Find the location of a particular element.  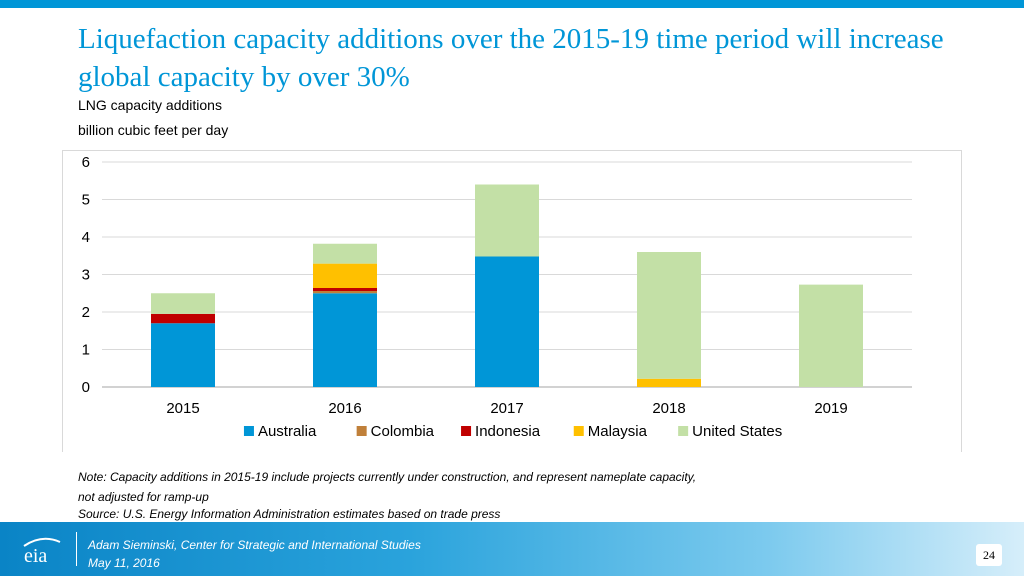

y-tick-label-4: 4 is located at coordinates (86, 237).